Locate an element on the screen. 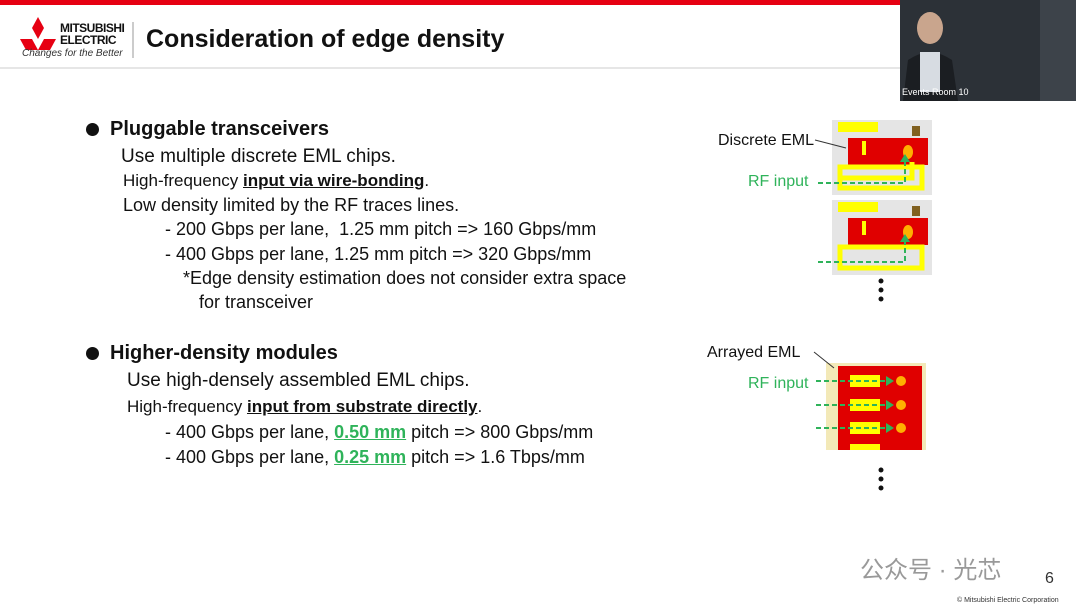  text-line: Use multiple discrete EML chips. is located at coordinates (258, 157).